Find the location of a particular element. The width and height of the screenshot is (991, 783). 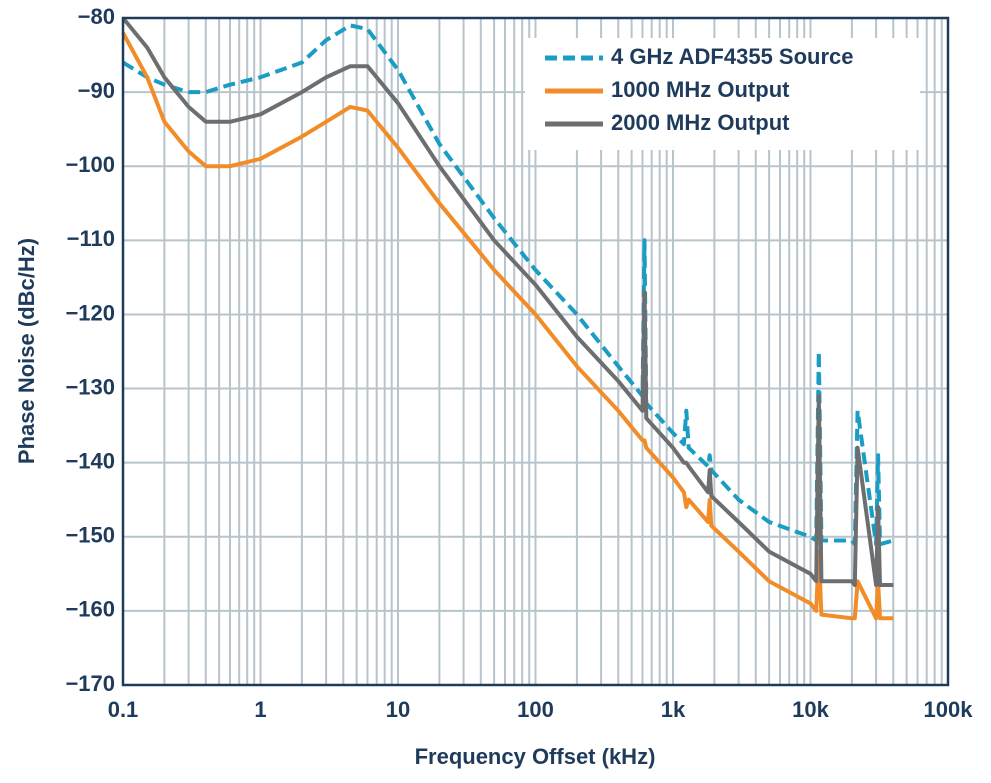

x-tick-label: 100k is located at coordinates (949, 709).